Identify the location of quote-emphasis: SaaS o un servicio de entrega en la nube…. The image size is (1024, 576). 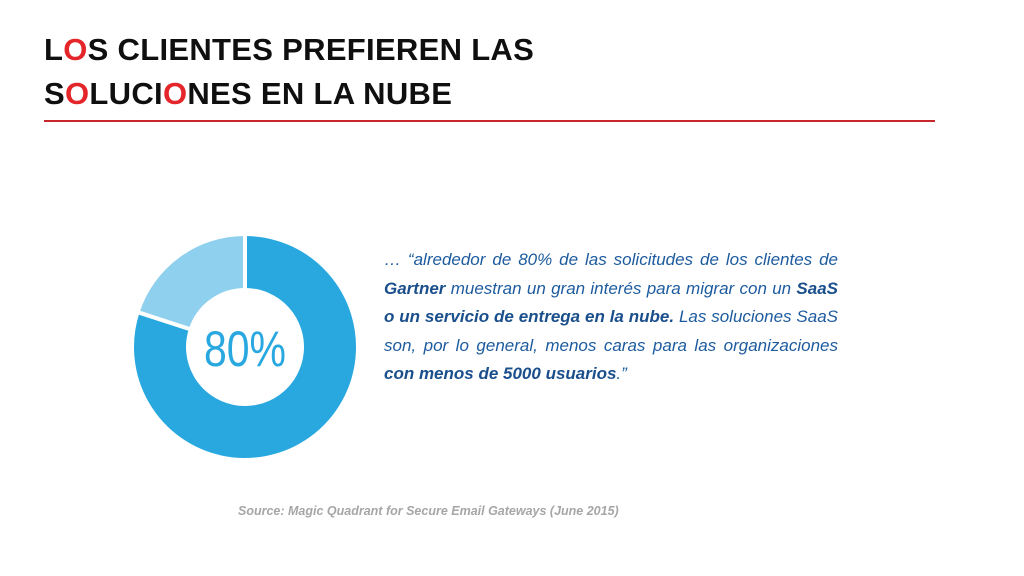
(611, 302).